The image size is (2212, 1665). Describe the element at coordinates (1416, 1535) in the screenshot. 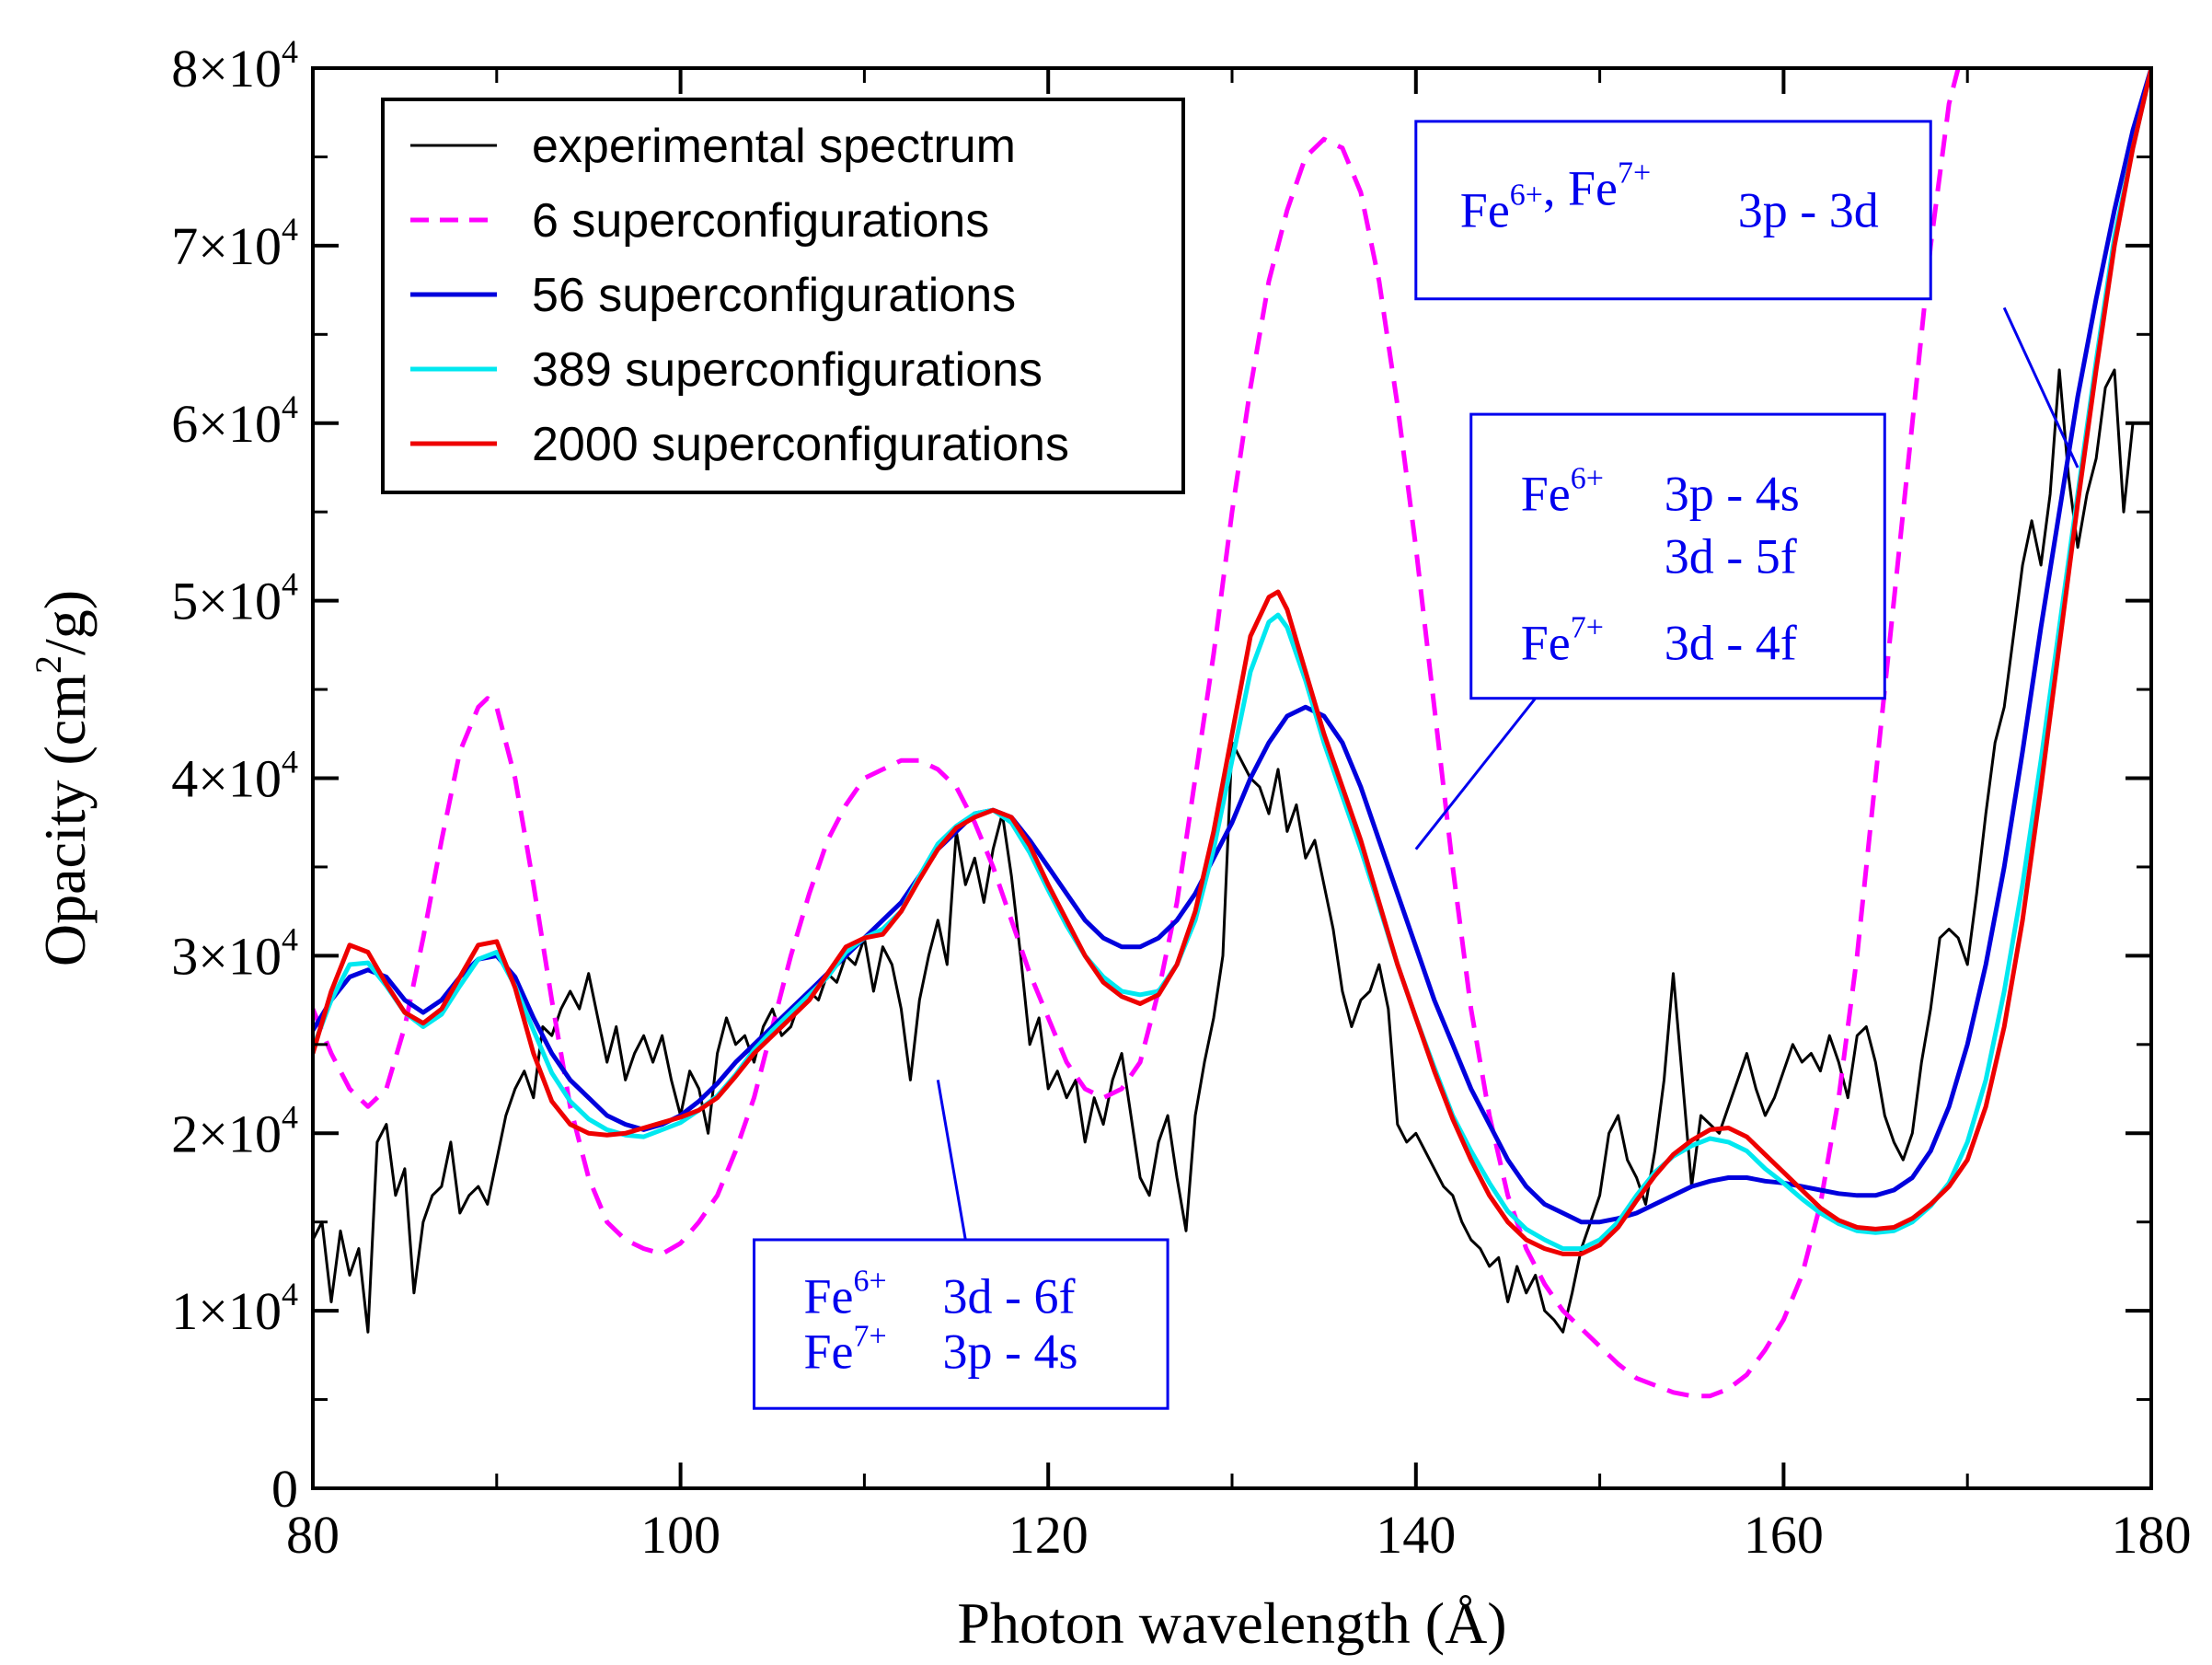

I see `x-tick-label: 140` at that location.